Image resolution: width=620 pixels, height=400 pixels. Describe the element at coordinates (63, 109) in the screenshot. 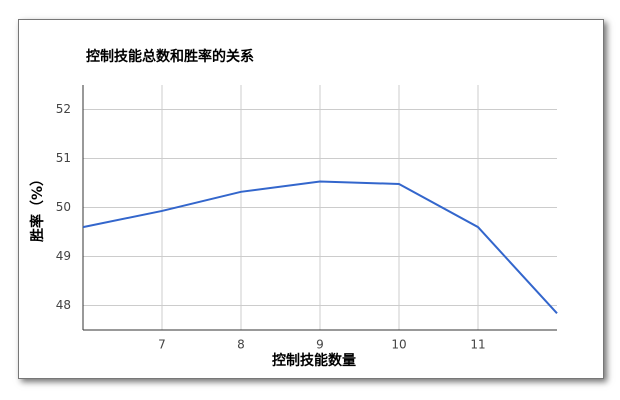

I see `y-tick-label: 52` at that location.